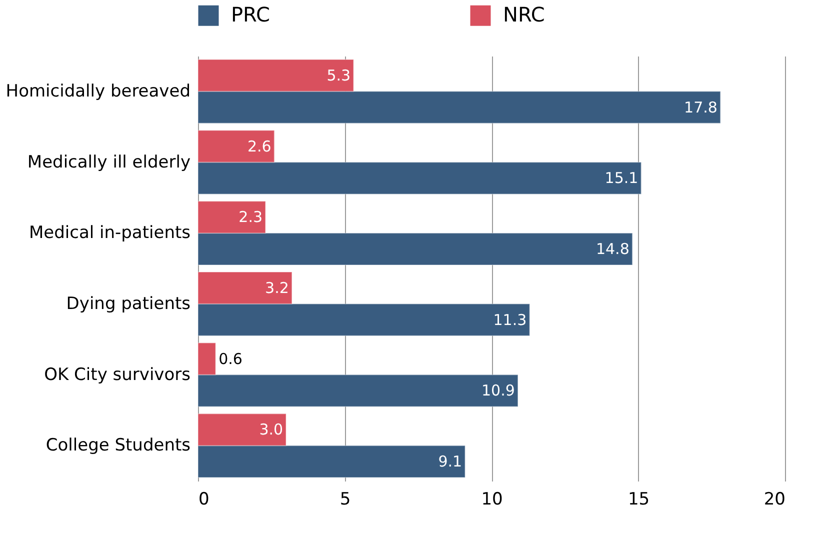 The width and height of the screenshot is (826, 535). What do you see at coordinates (701, 107) in the screenshot?
I see `data-label: 17.8` at bounding box center [701, 107].